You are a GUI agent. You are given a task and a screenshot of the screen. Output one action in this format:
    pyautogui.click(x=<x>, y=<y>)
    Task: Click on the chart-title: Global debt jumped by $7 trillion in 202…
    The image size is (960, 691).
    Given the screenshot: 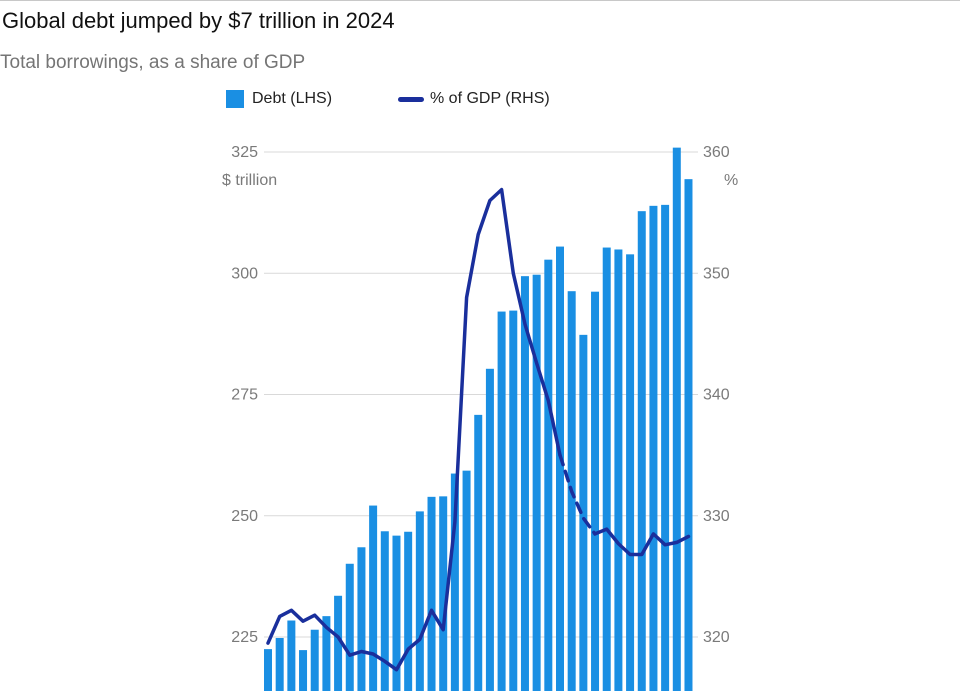 What is the action you would take?
    pyautogui.click(x=198, y=20)
    